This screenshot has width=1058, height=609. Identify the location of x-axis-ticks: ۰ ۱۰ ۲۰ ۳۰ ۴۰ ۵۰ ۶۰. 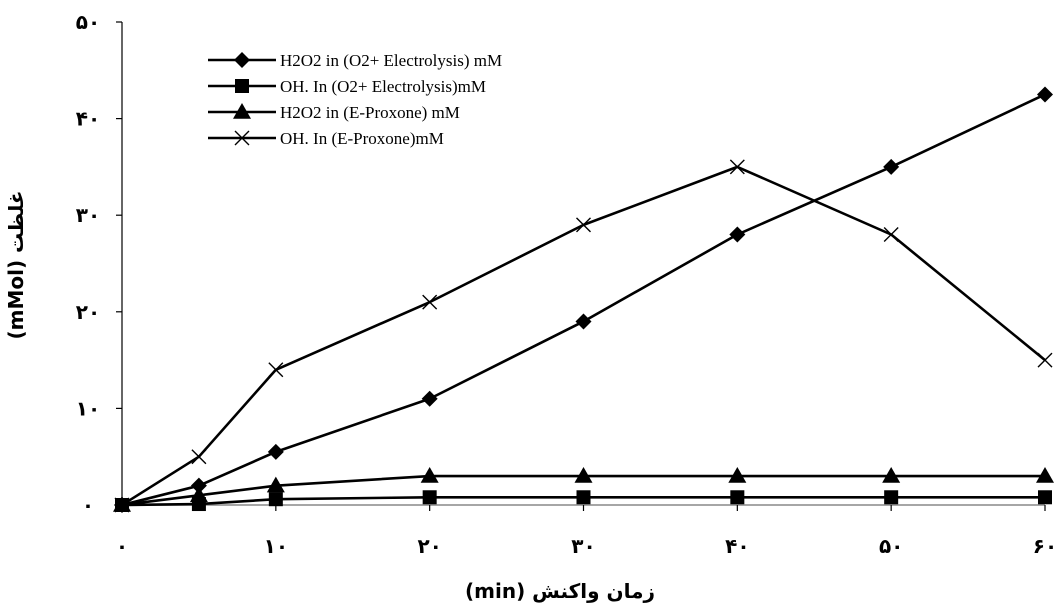
(586, 531).